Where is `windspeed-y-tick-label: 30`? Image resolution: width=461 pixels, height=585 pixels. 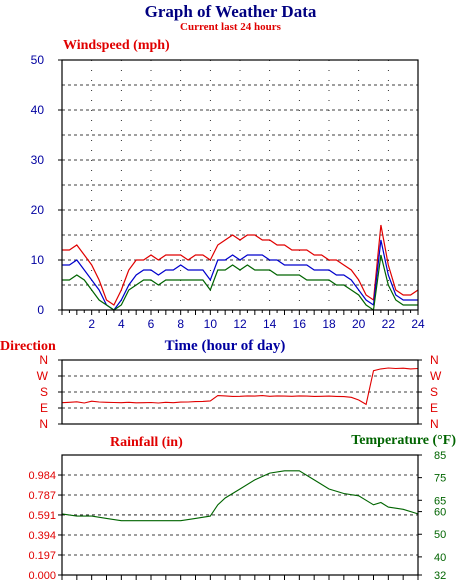 windspeed-y-tick-label: 30 is located at coordinates (38, 160).